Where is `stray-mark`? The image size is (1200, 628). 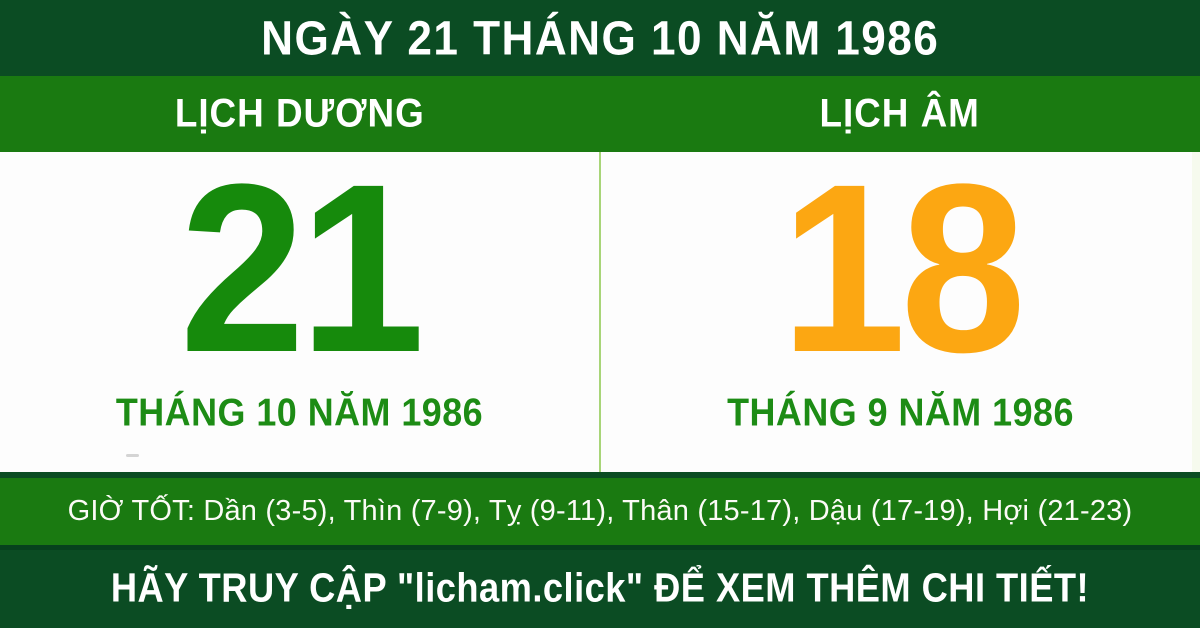 stray-mark is located at coordinates (132, 455).